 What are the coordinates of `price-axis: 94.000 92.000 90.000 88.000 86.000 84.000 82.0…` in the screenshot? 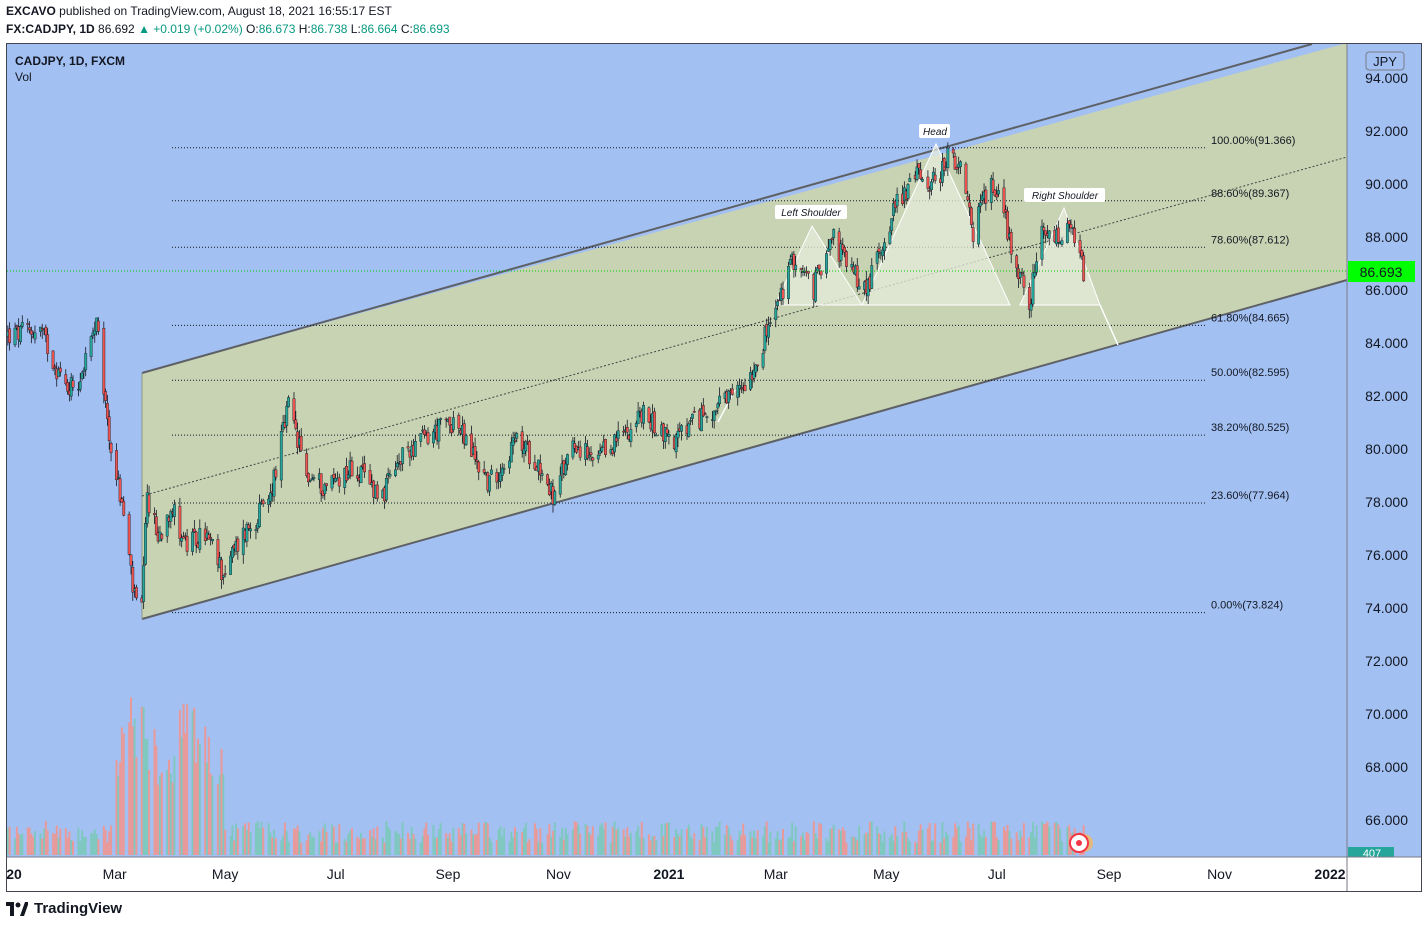 It's located at (1386, 449).